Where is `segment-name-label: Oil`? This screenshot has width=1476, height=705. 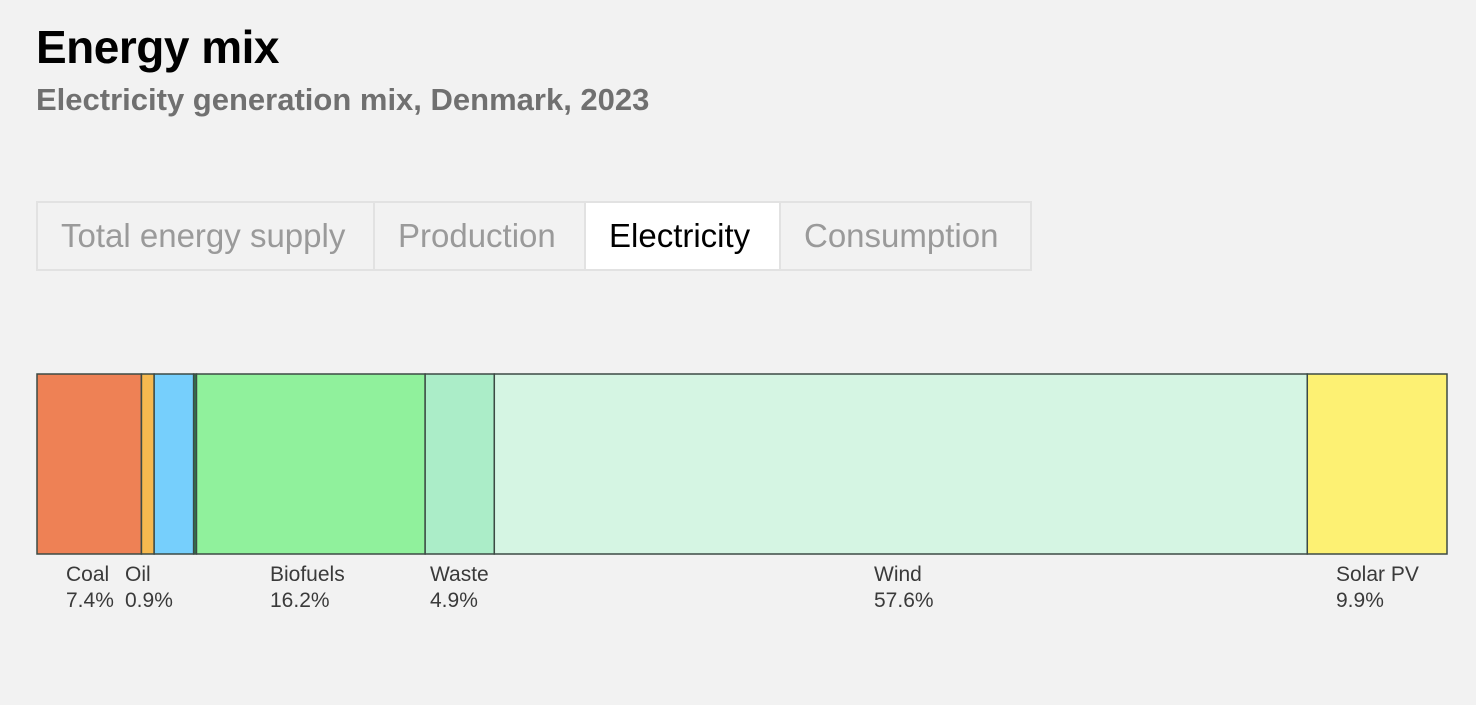
segment-name-label: Oil is located at coordinates (138, 574).